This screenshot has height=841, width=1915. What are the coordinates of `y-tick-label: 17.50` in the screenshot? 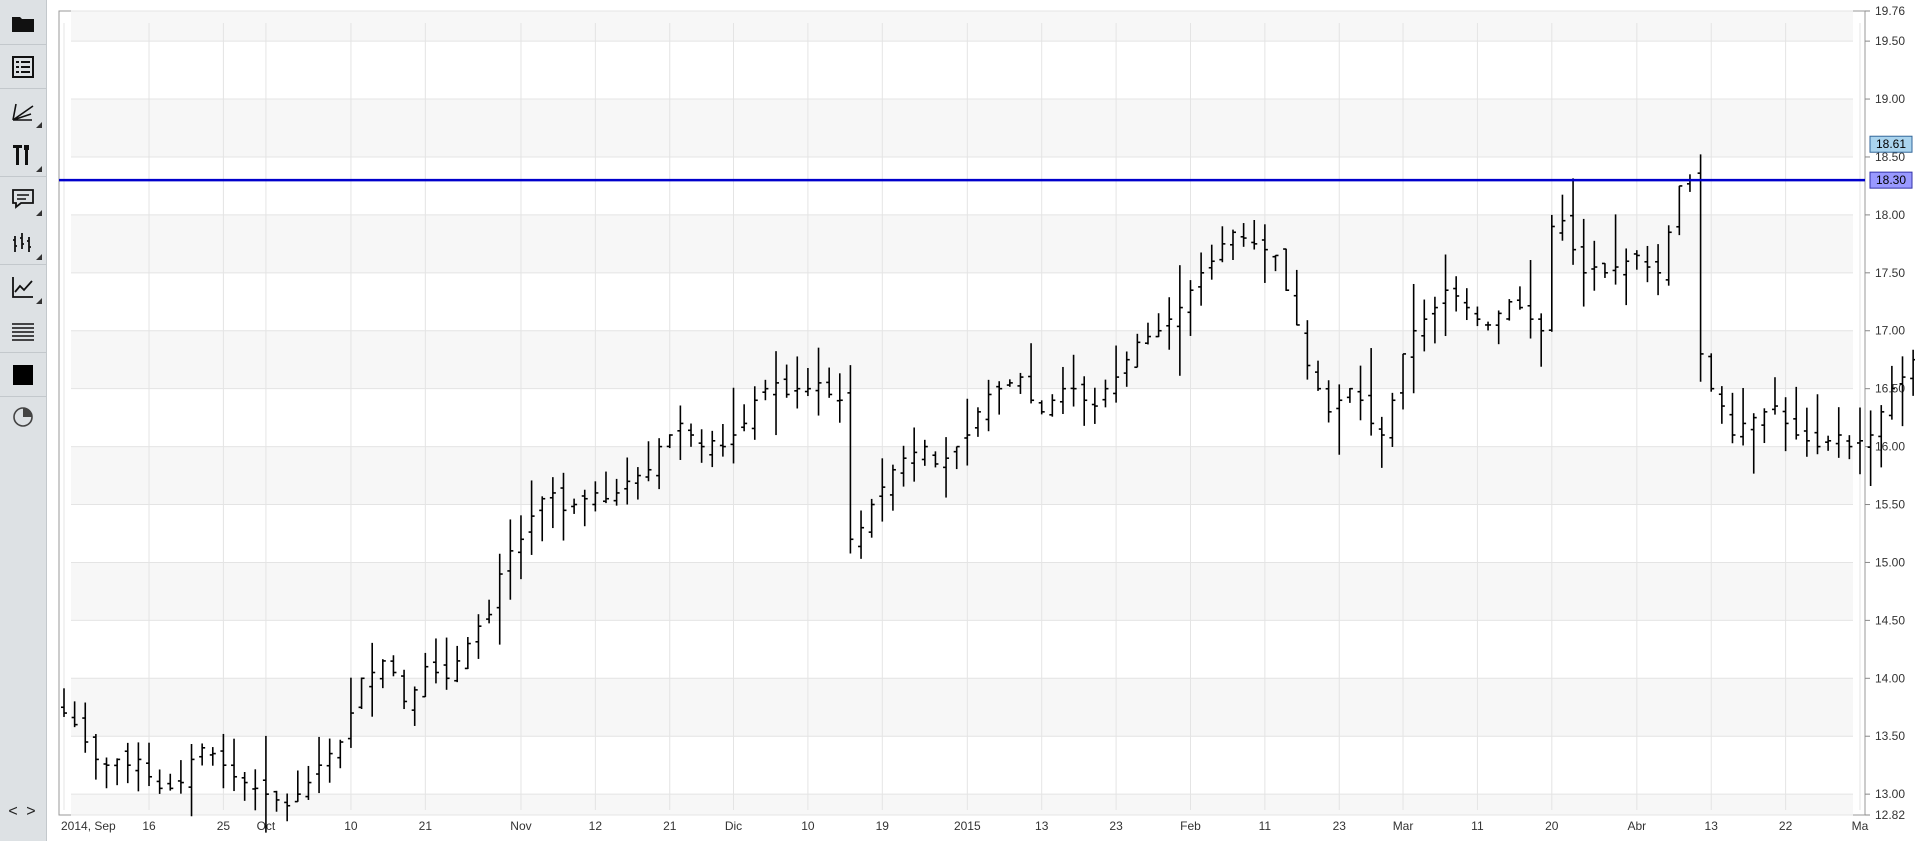 It's located at (1890, 273).